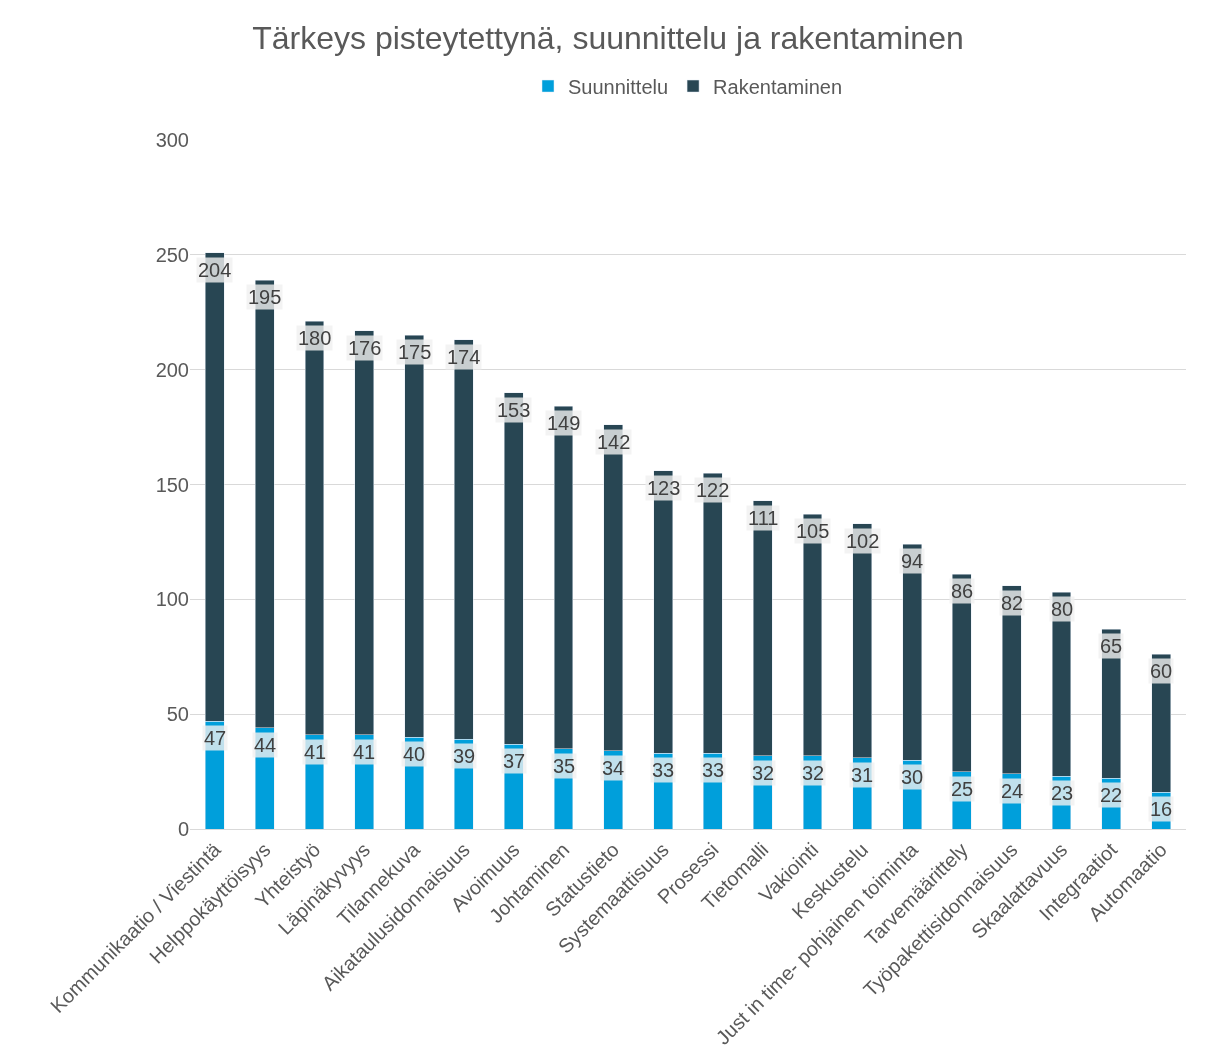 The height and width of the screenshot is (1061, 1216). I want to click on data-label: 23, so click(1062, 793).